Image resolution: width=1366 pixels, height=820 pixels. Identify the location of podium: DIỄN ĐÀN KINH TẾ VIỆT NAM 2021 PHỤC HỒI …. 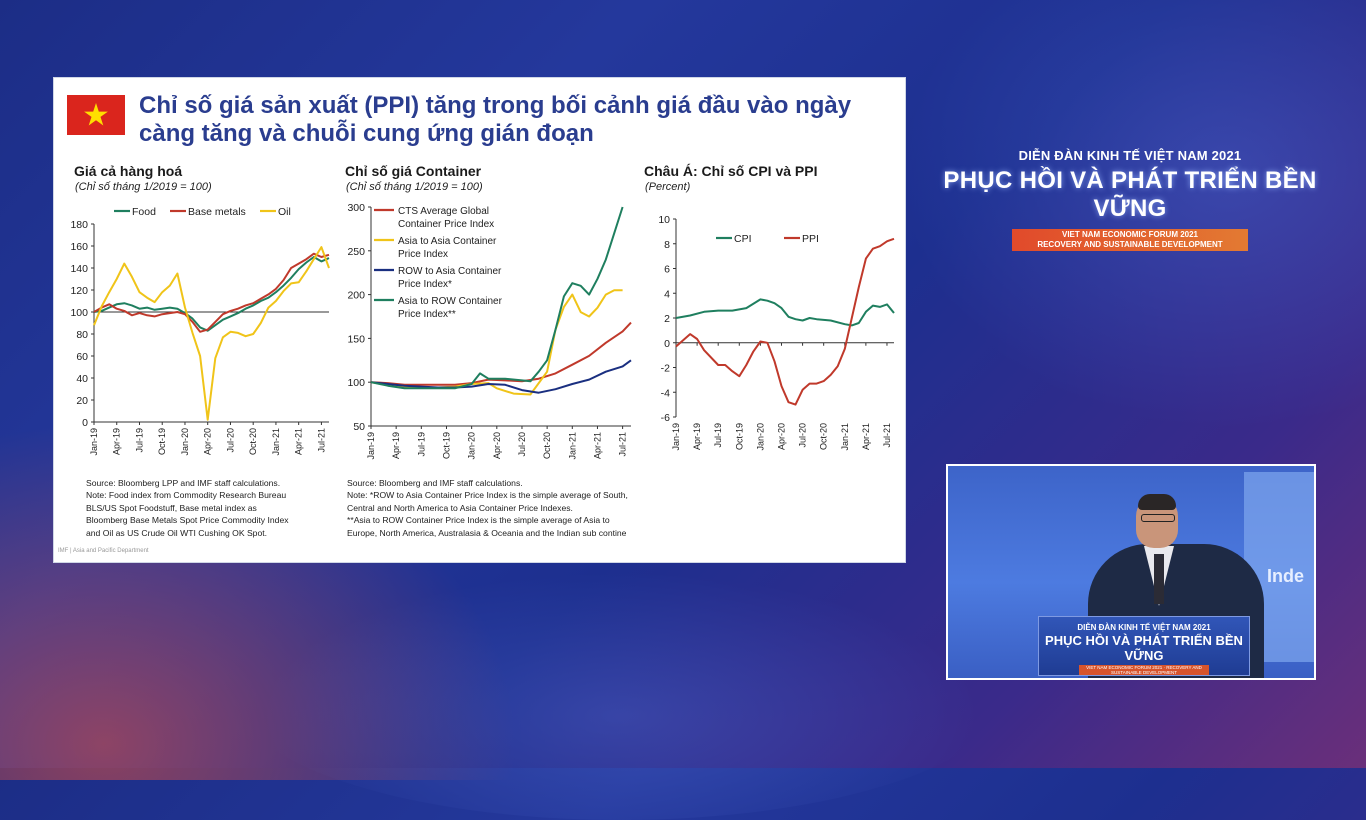
(1144, 646).